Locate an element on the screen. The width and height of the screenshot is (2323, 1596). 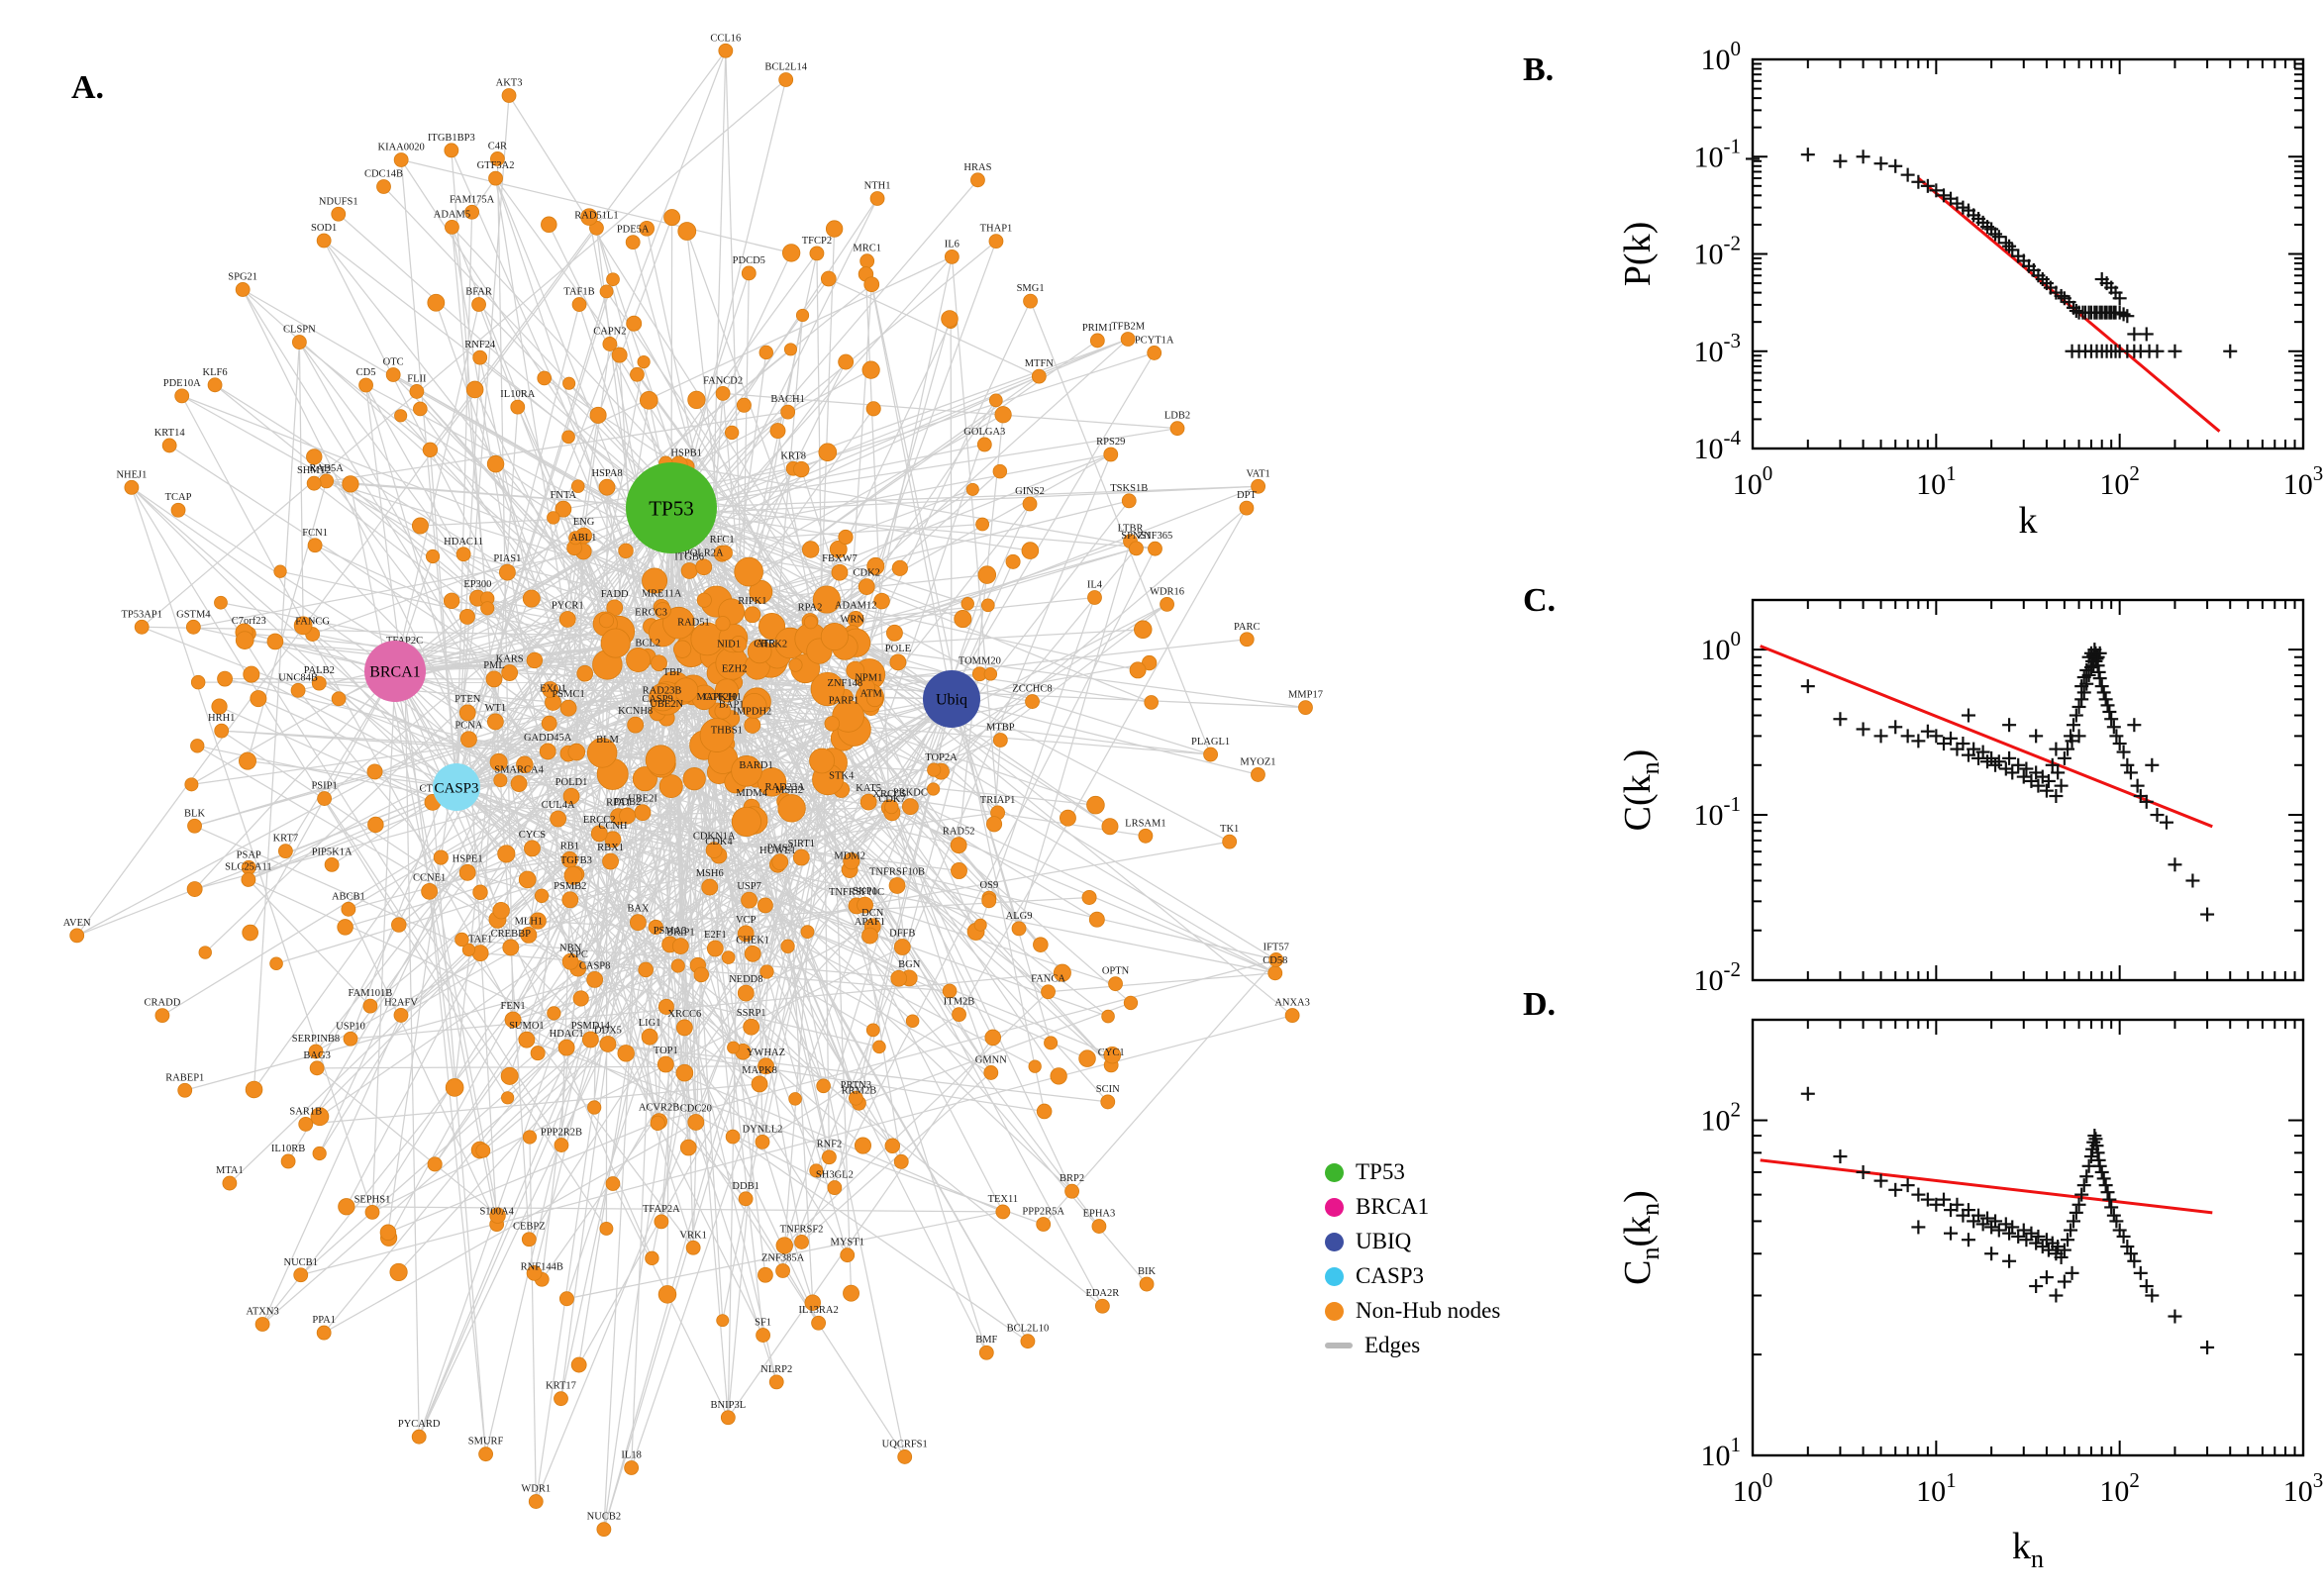
svg-text: FEN1 is located at coordinates (512, 1007).